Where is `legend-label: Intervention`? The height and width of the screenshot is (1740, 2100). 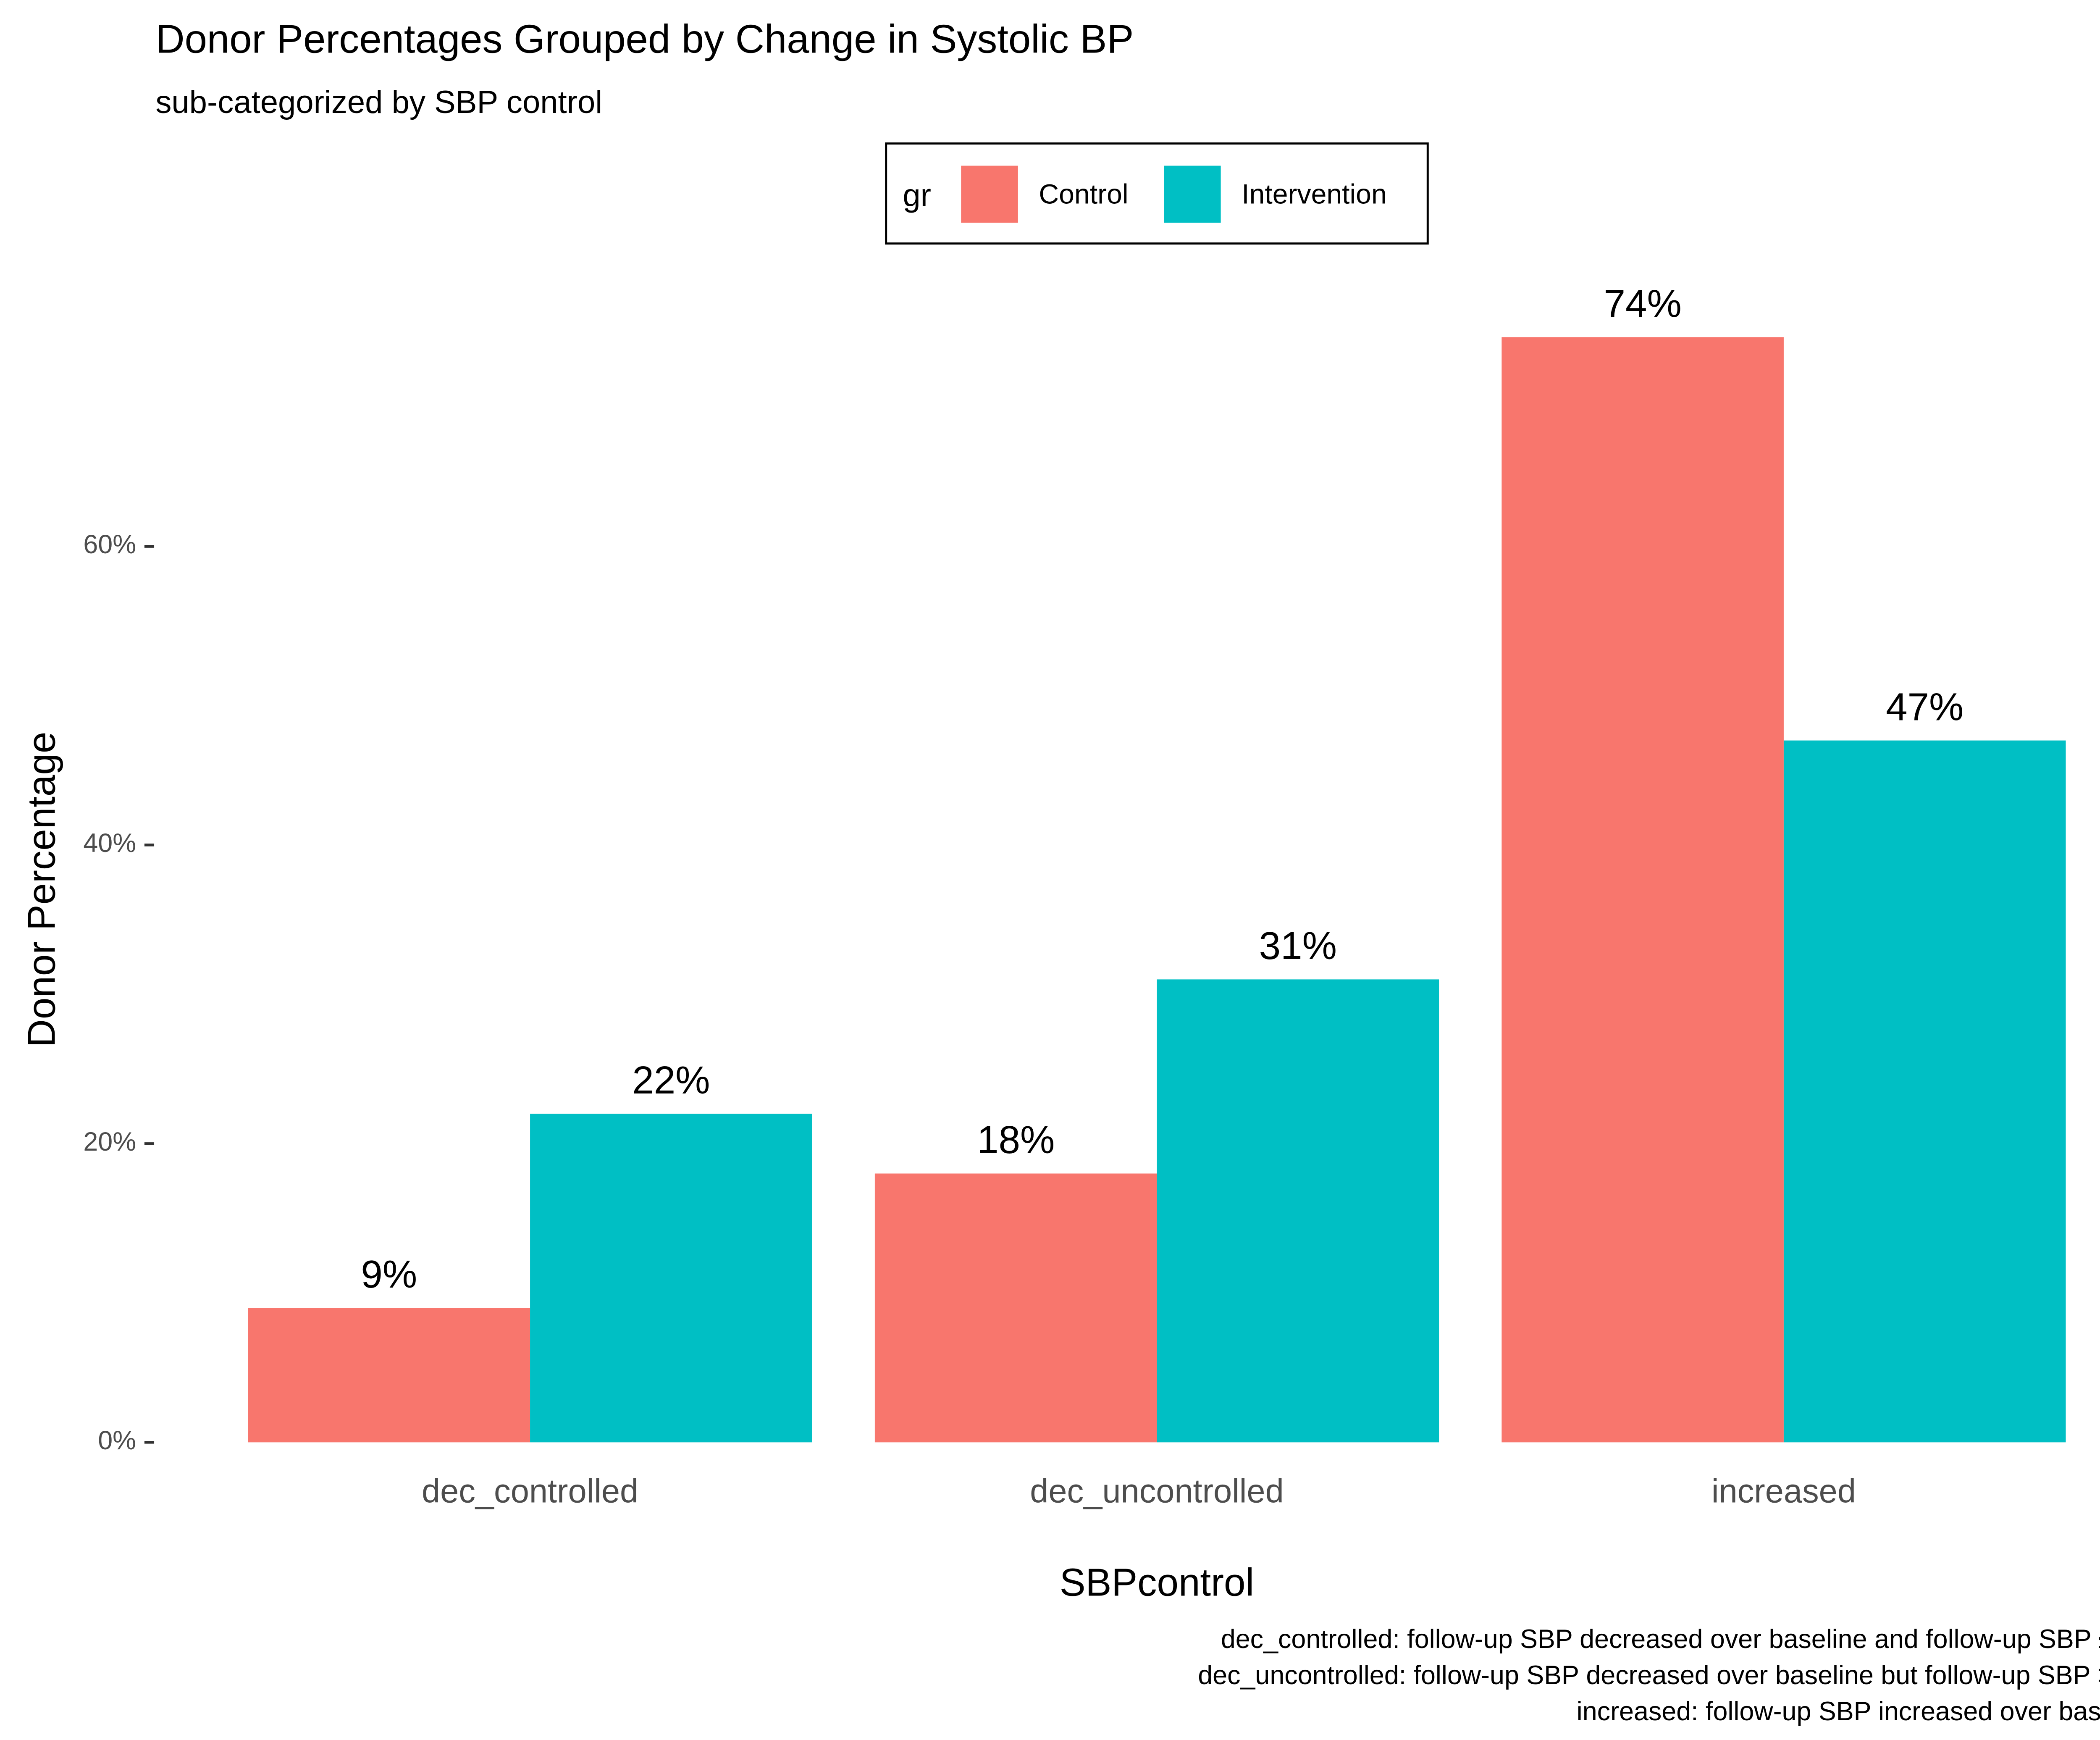 legend-label: Intervention is located at coordinates (1314, 194).